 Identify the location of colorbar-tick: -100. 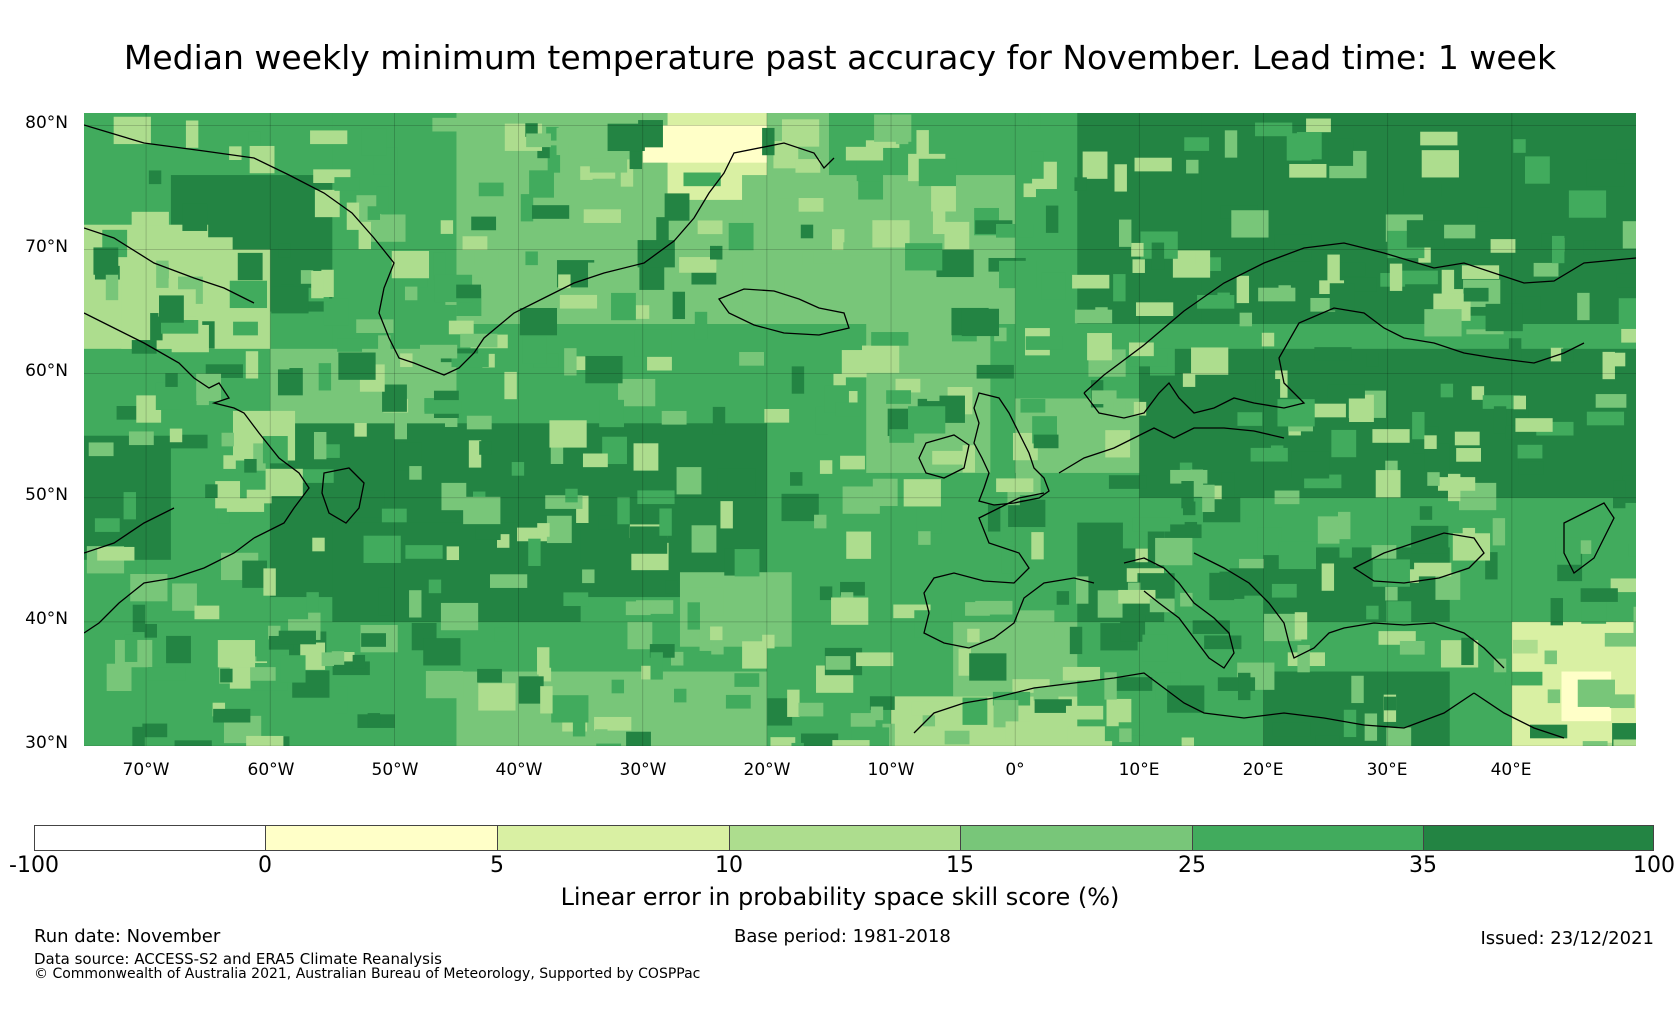
(34, 865).